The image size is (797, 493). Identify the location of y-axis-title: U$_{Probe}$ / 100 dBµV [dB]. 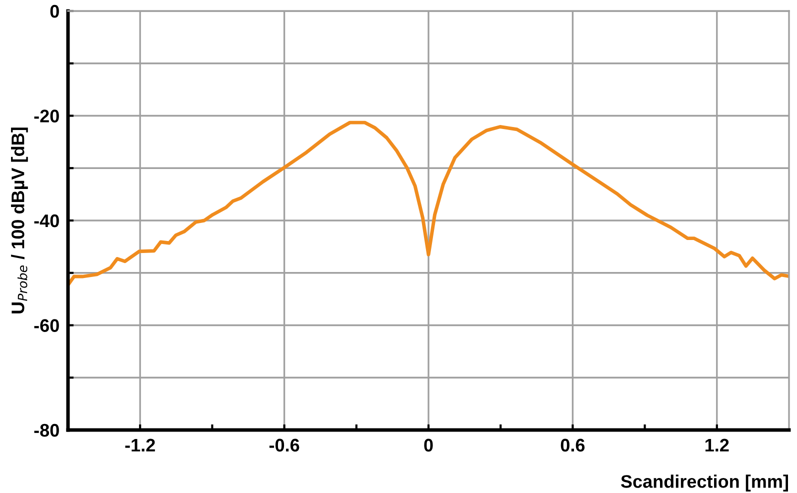
(19, 221).